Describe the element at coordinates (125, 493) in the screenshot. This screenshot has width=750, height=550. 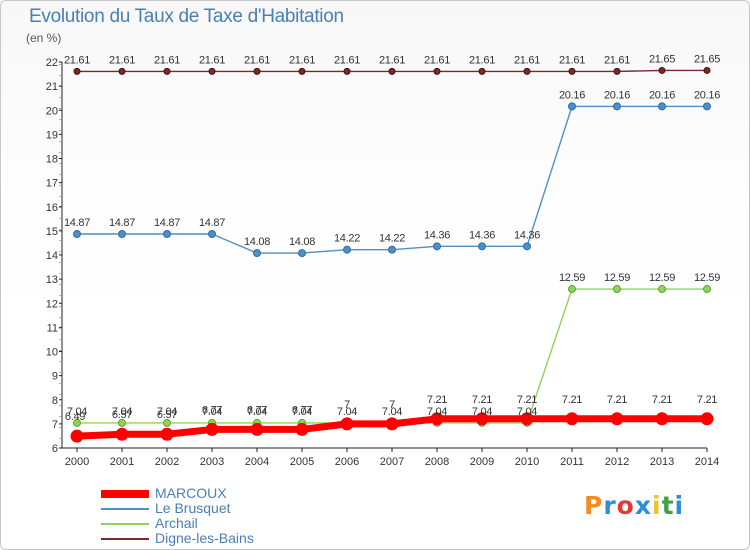
I see `legend-swatch-marcoux` at that location.